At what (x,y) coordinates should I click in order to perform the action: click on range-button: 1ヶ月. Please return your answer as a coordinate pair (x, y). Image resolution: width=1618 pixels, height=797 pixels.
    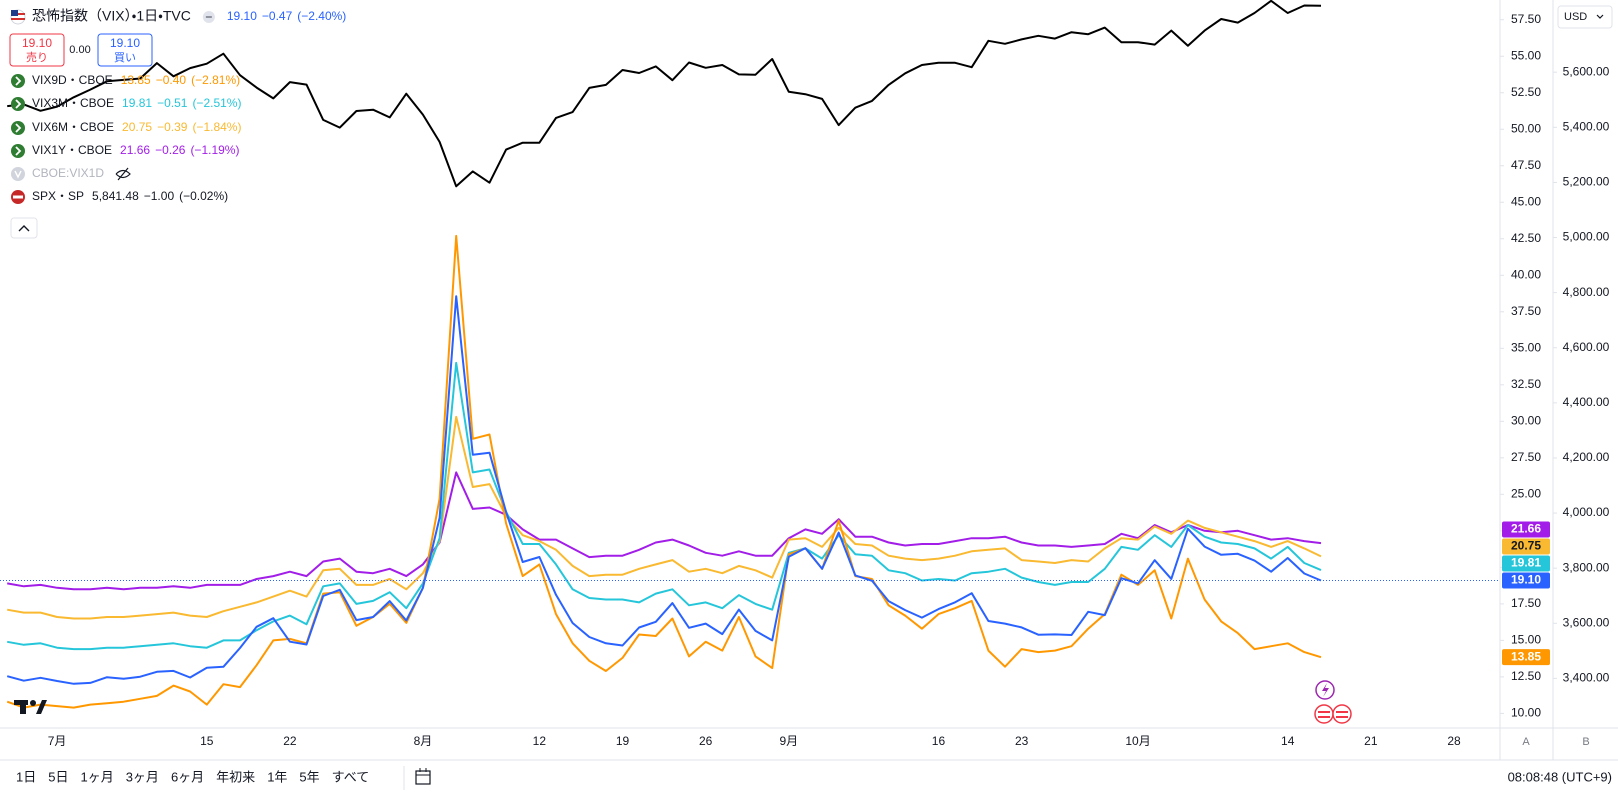
    Looking at the image, I should click on (96, 776).